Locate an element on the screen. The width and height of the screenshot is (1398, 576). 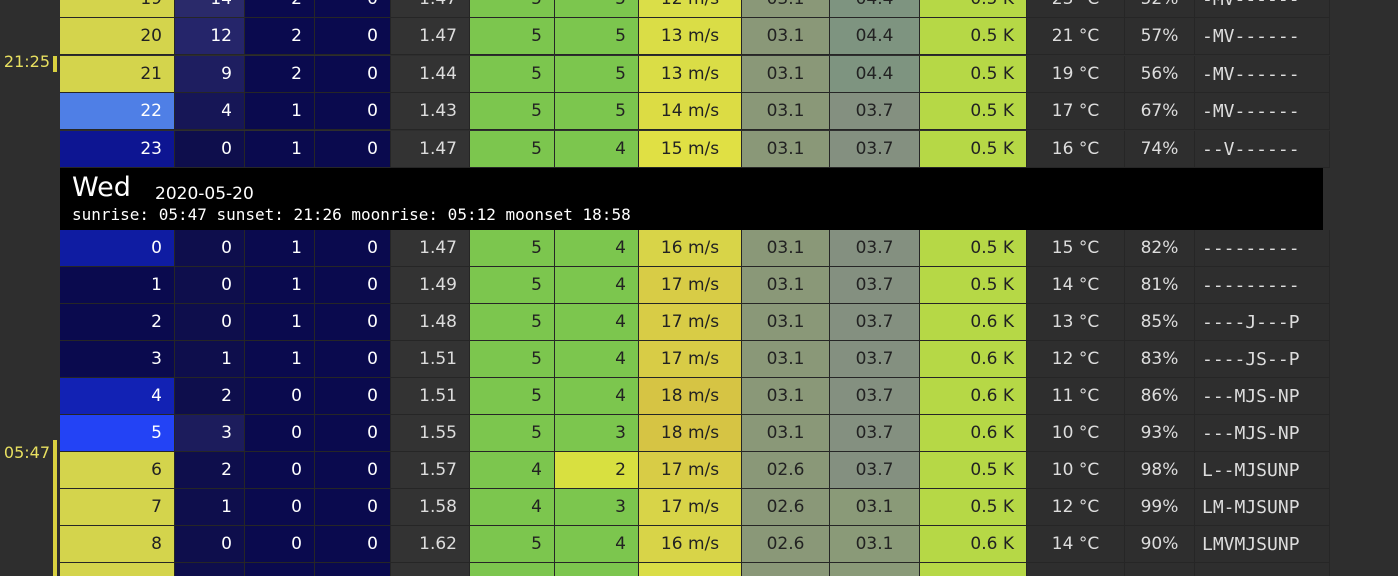
humidity: 52% is located at coordinates (1160, 9).